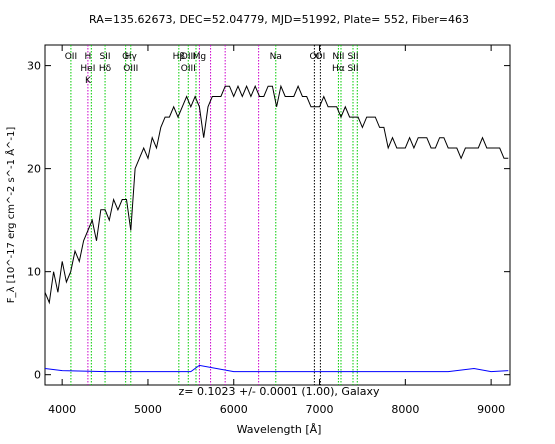 Image resolution: width=555 pixels, height=444 pixels. What do you see at coordinates (10, 215) in the screenshot?
I see `y-axis-label: F_λ [10^-17 erg cm^-2 s^-1 Å^-1]` at bounding box center [10, 215].